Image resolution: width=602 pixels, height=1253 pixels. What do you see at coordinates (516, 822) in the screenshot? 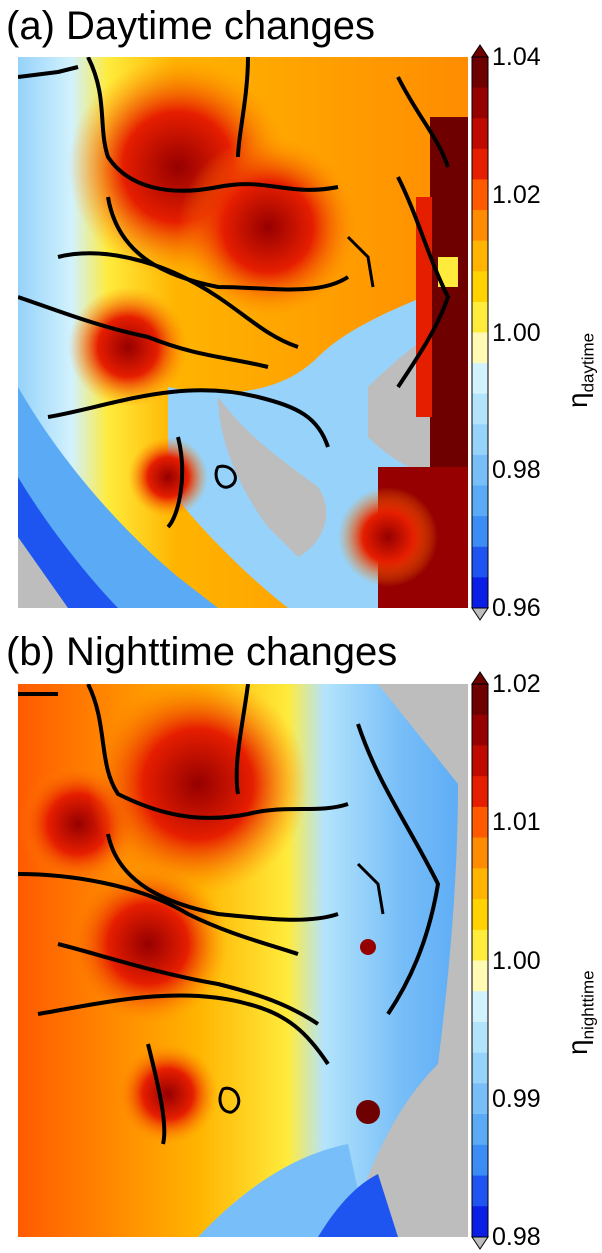
I see `cbar-b-tick: 1.01` at bounding box center [516, 822].